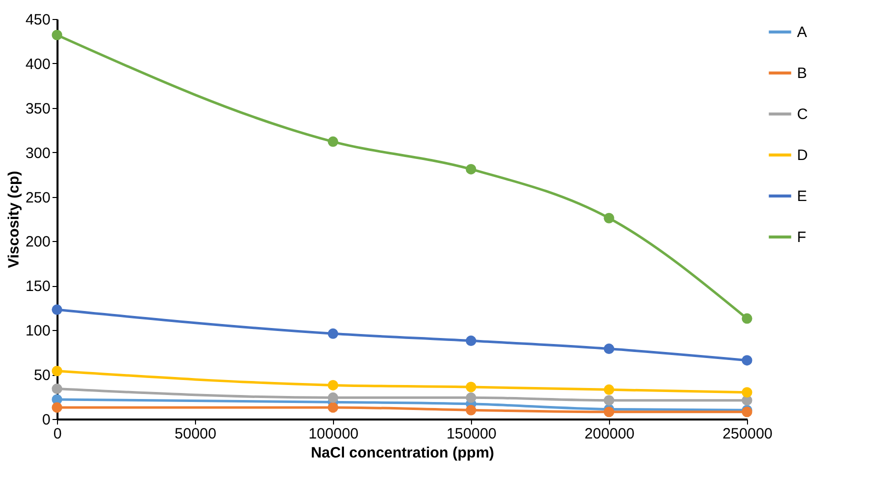 This screenshot has width=875, height=487. What do you see at coordinates (402, 453) in the screenshot?
I see `x-axis-title: NaCl concentration (ppm)` at bounding box center [402, 453].